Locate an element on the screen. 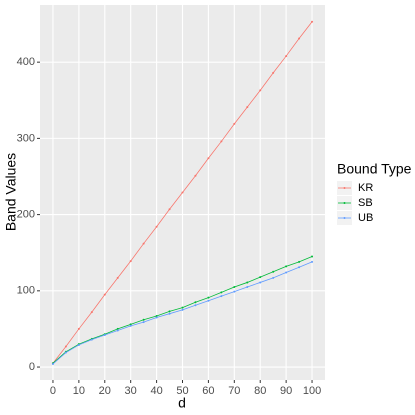 Image resolution: width=415 pixels, height=415 pixels. x-tick-label: 100 is located at coordinates (312, 391).